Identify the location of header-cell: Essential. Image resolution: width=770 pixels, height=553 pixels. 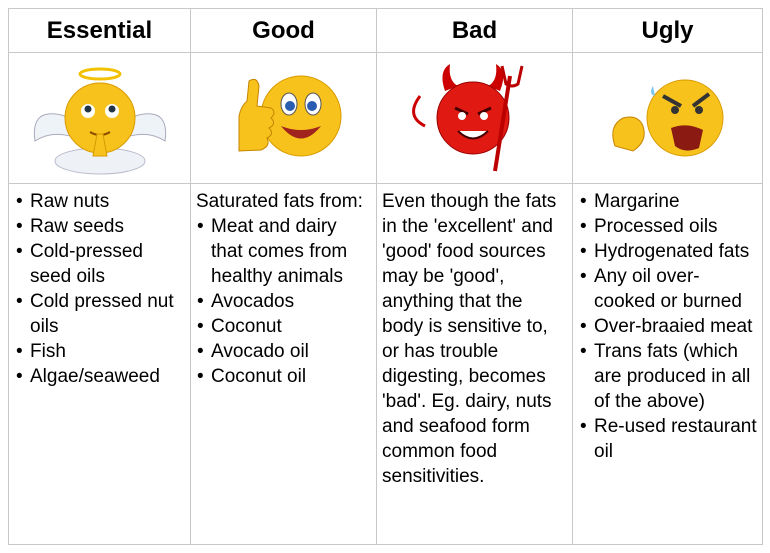
(99, 30).